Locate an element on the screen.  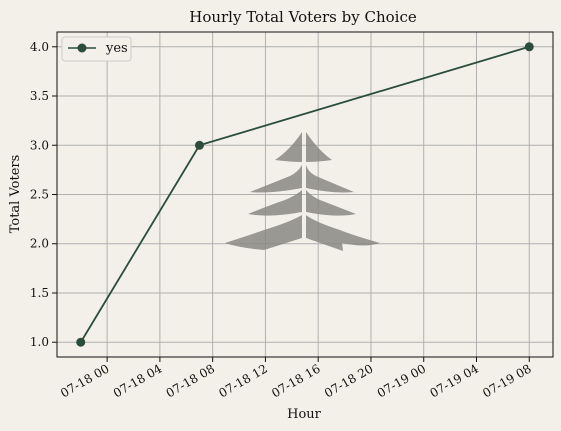
legend-marker-swatch is located at coordinates (82, 48).